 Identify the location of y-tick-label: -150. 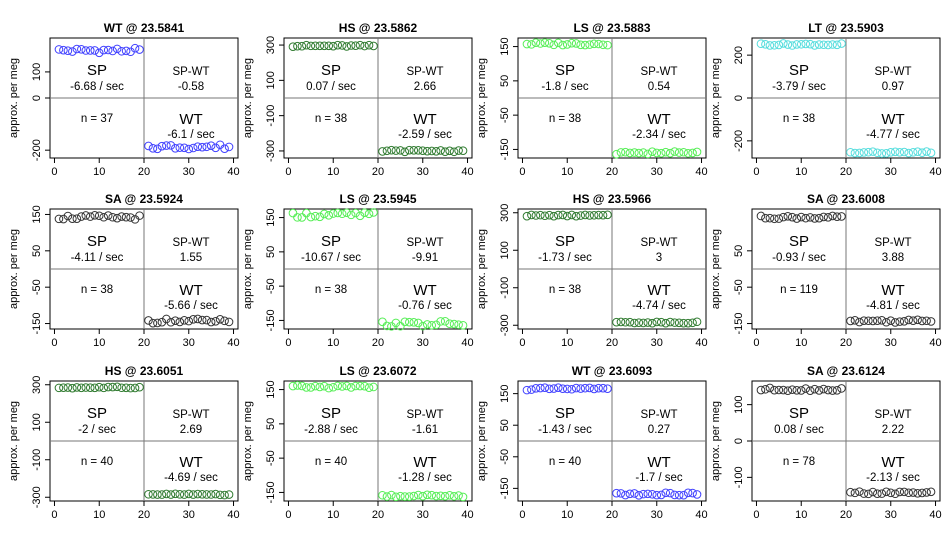
(505, 149).